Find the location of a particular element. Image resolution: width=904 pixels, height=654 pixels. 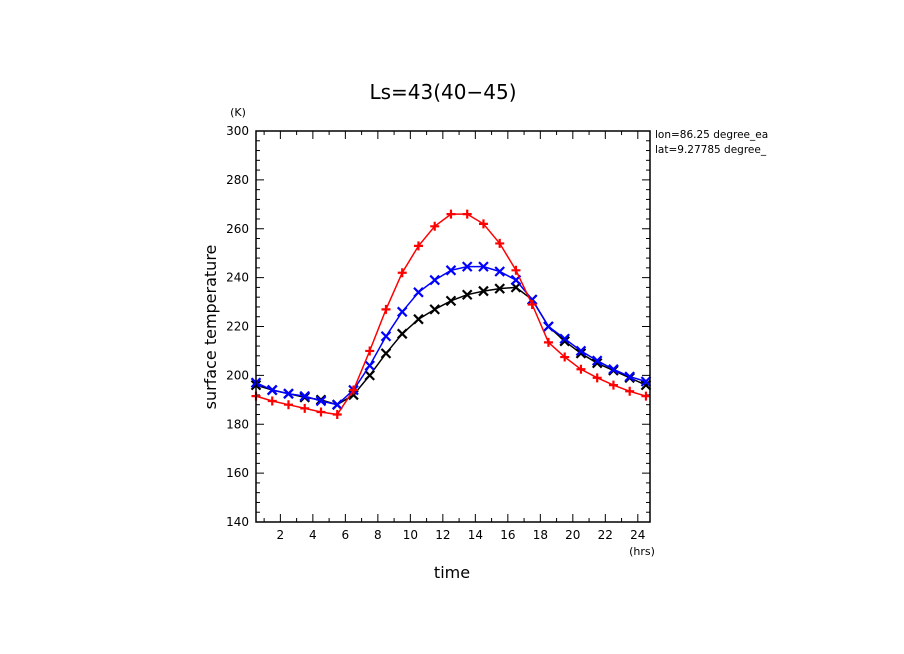

x-tick-label: 12 is located at coordinates (442, 535).